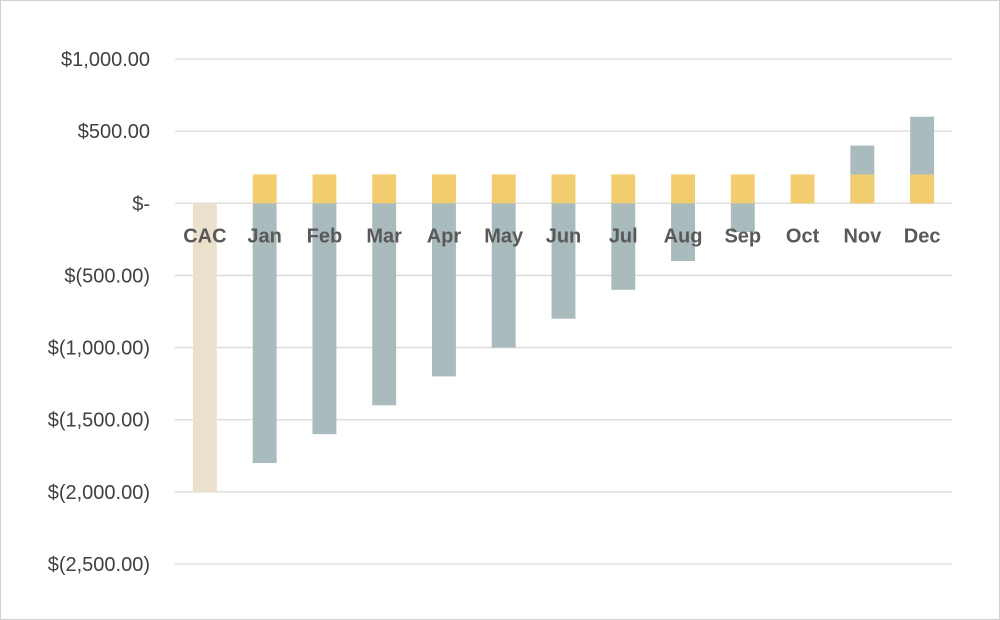 This screenshot has width=1000, height=620. What do you see at coordinates (99, 493) in the screenshot?
I see `y-tick-label: $(2,000.00)` at bounding box center [99, 493].